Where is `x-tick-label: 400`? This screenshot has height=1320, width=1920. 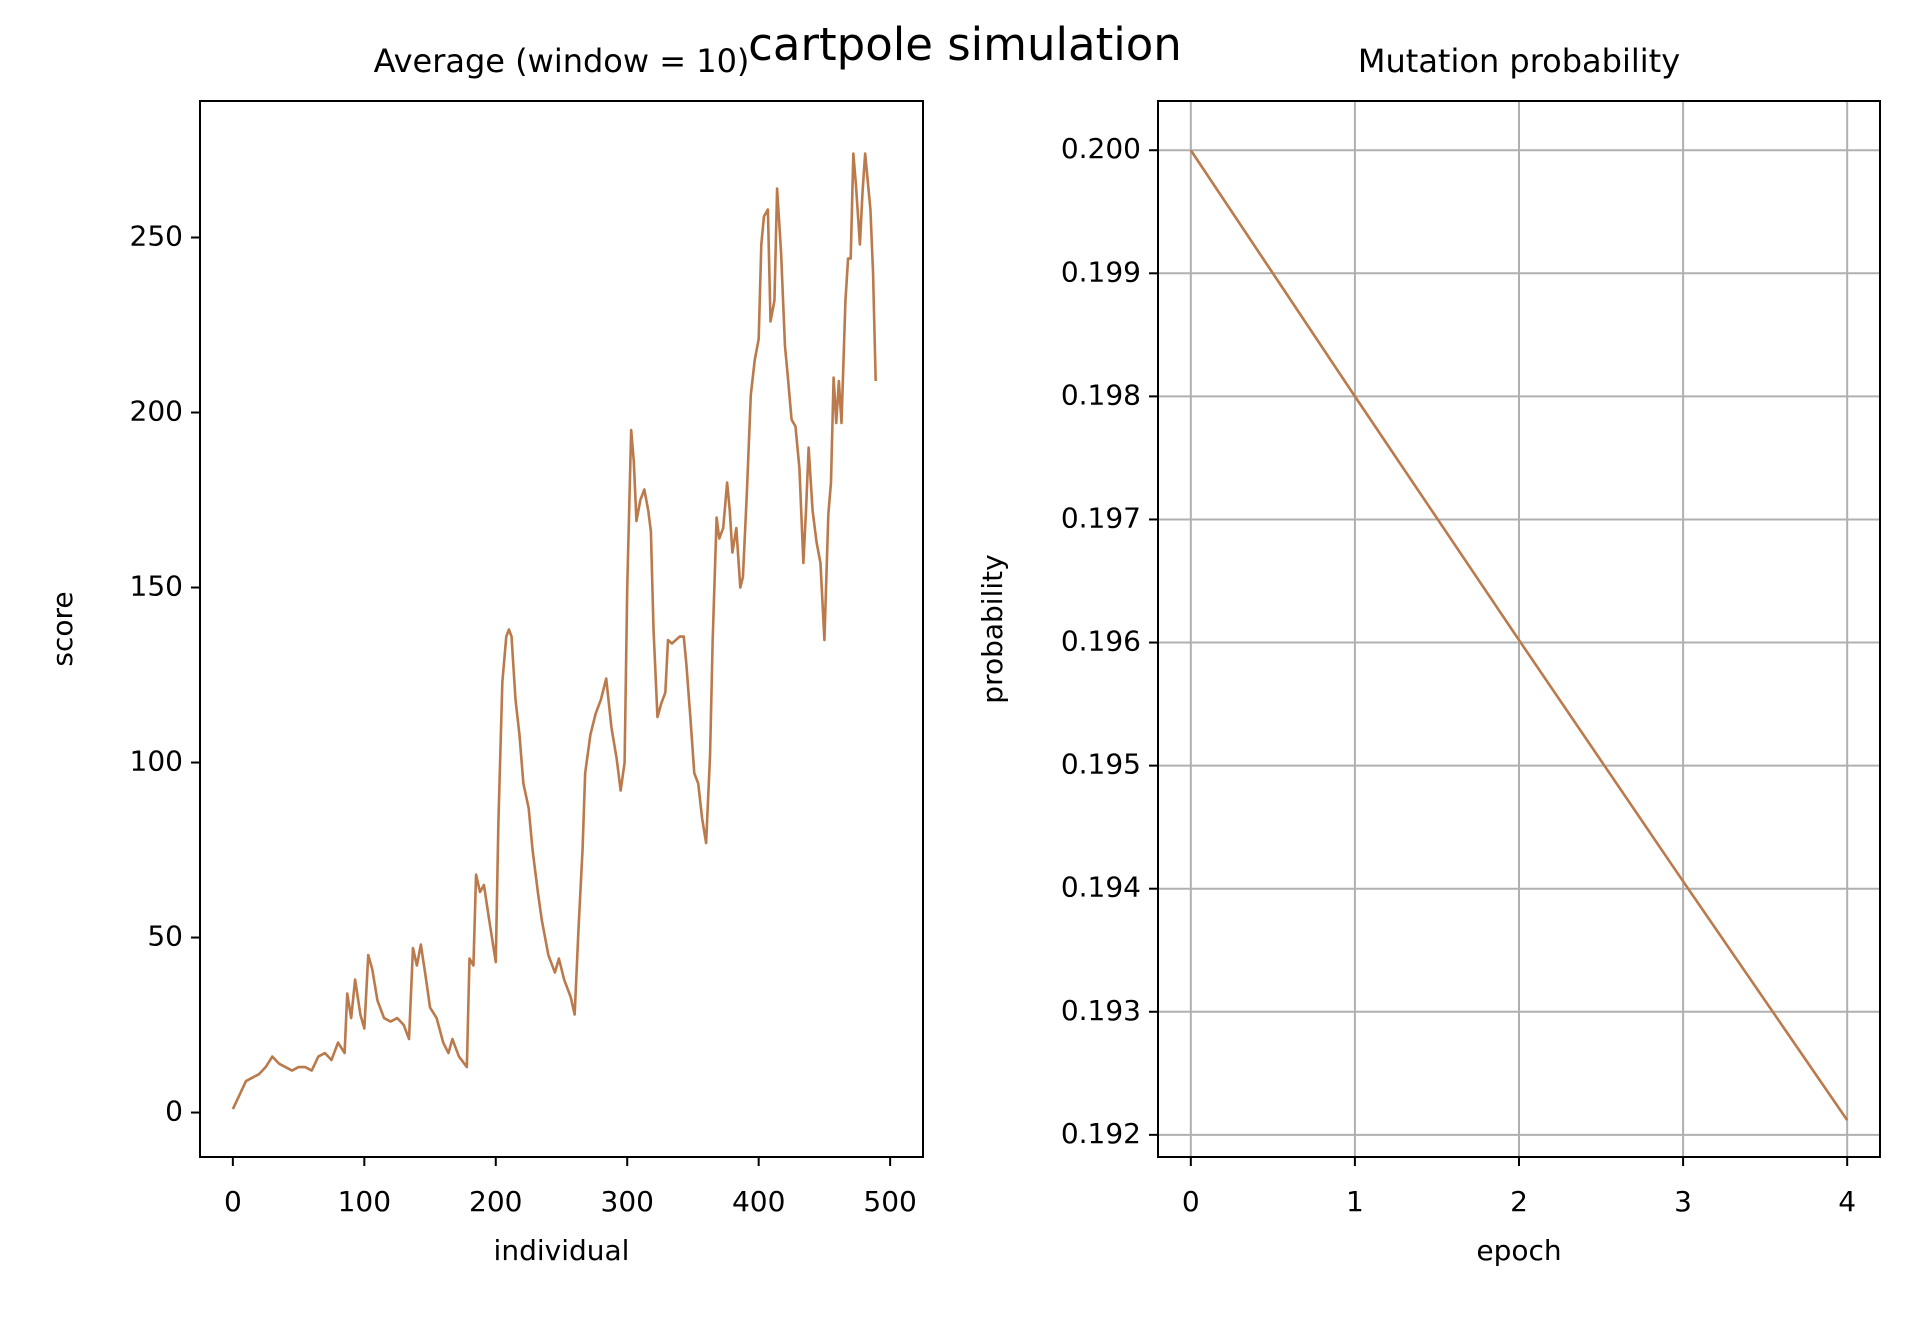 x-tick-label: 400 is located at coordinates (758, 1201).